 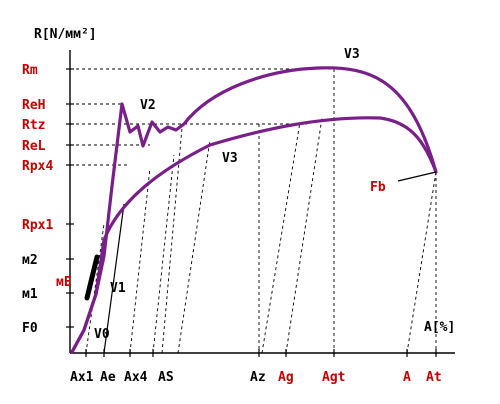 What do you see at coordinates (286, 377) in the screenshot?
I see `x-label-ag: Ag` at bounding box center [286, 377].